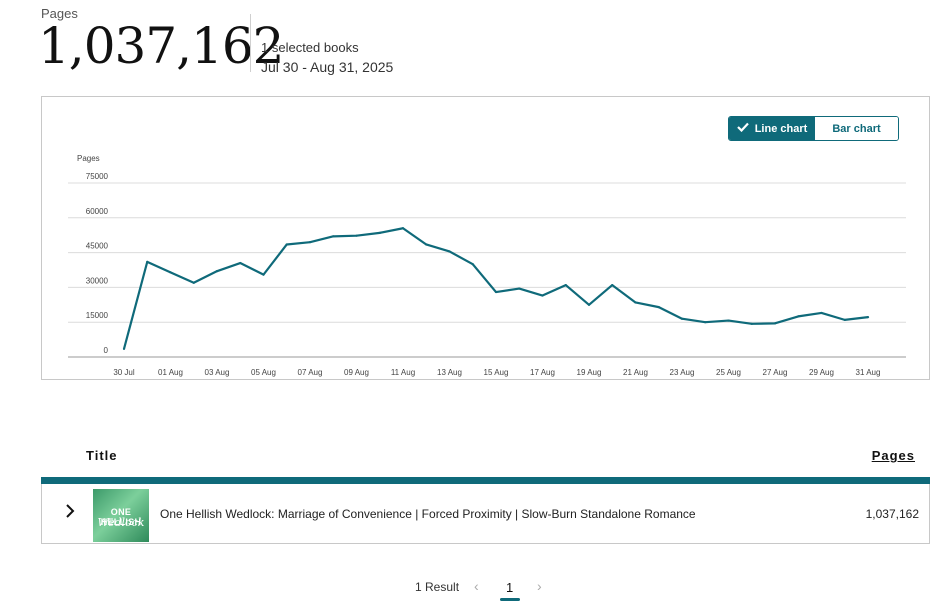  I want to click on pages-label: Pages, so click(59, 13).